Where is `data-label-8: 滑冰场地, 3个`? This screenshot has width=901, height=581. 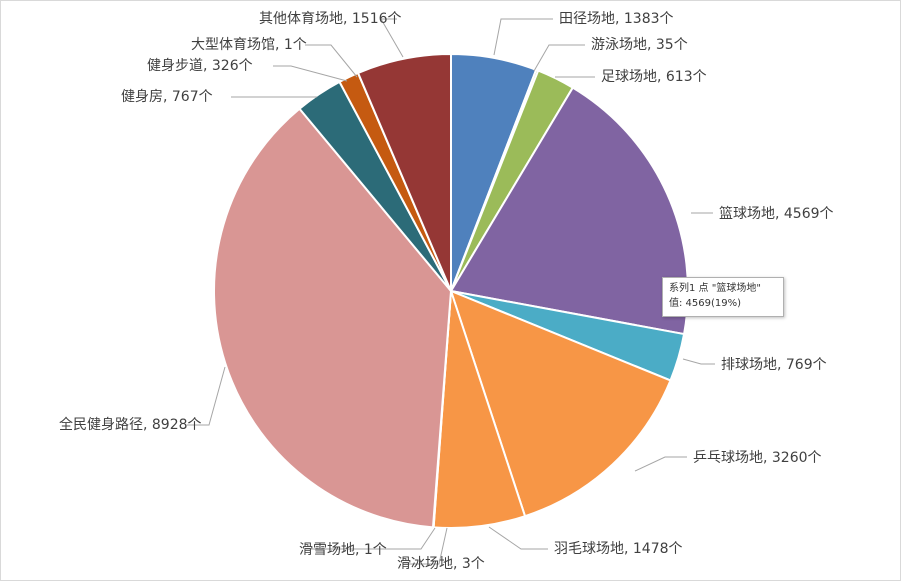 data-label-8: 滑冰场地, 3个 is located at coordinates (441, 563).